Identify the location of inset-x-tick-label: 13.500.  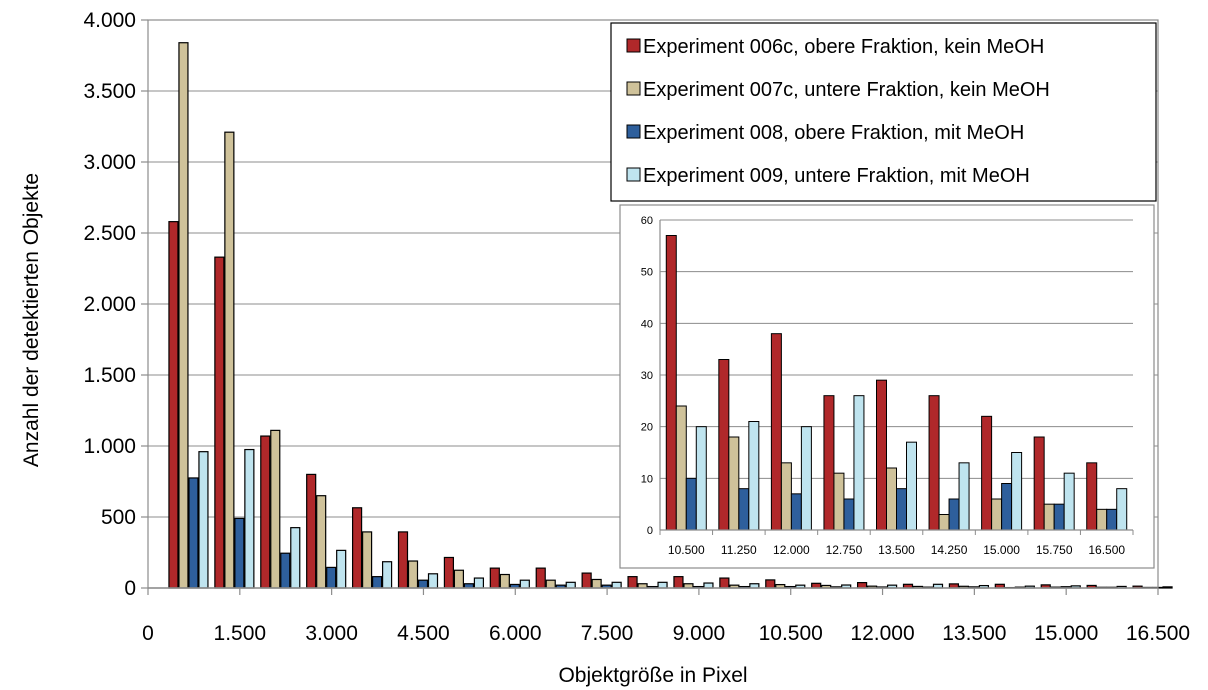
(896, 550).